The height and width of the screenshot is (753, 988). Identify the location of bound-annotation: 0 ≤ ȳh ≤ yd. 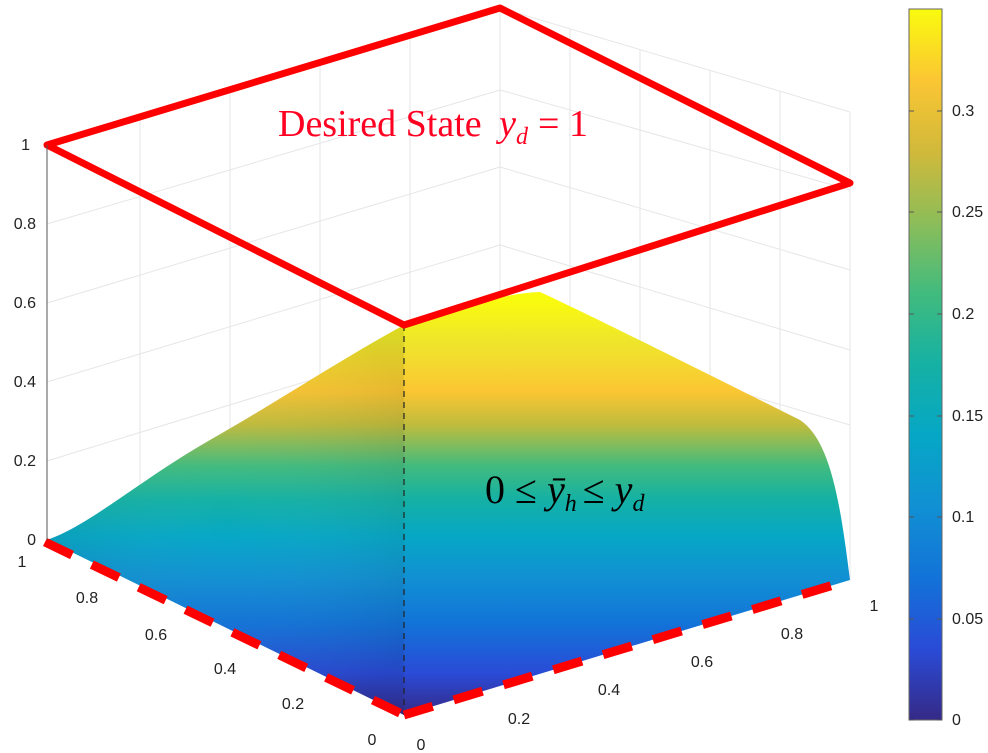
(565, 492).